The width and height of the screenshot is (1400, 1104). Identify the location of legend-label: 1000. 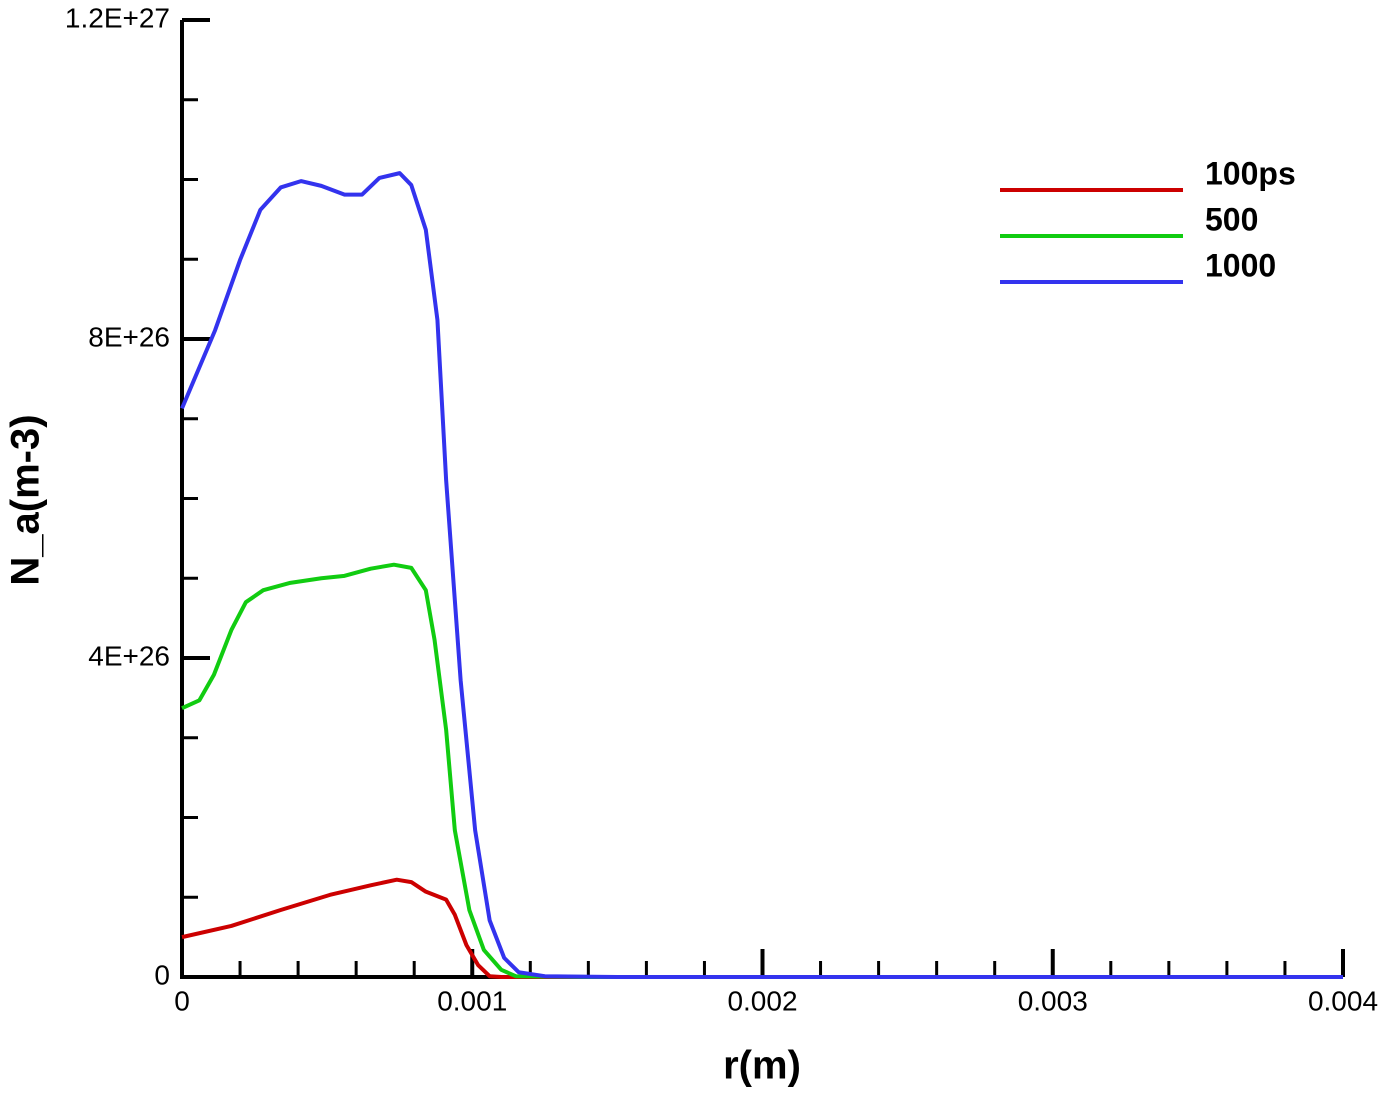
(1240, 265).